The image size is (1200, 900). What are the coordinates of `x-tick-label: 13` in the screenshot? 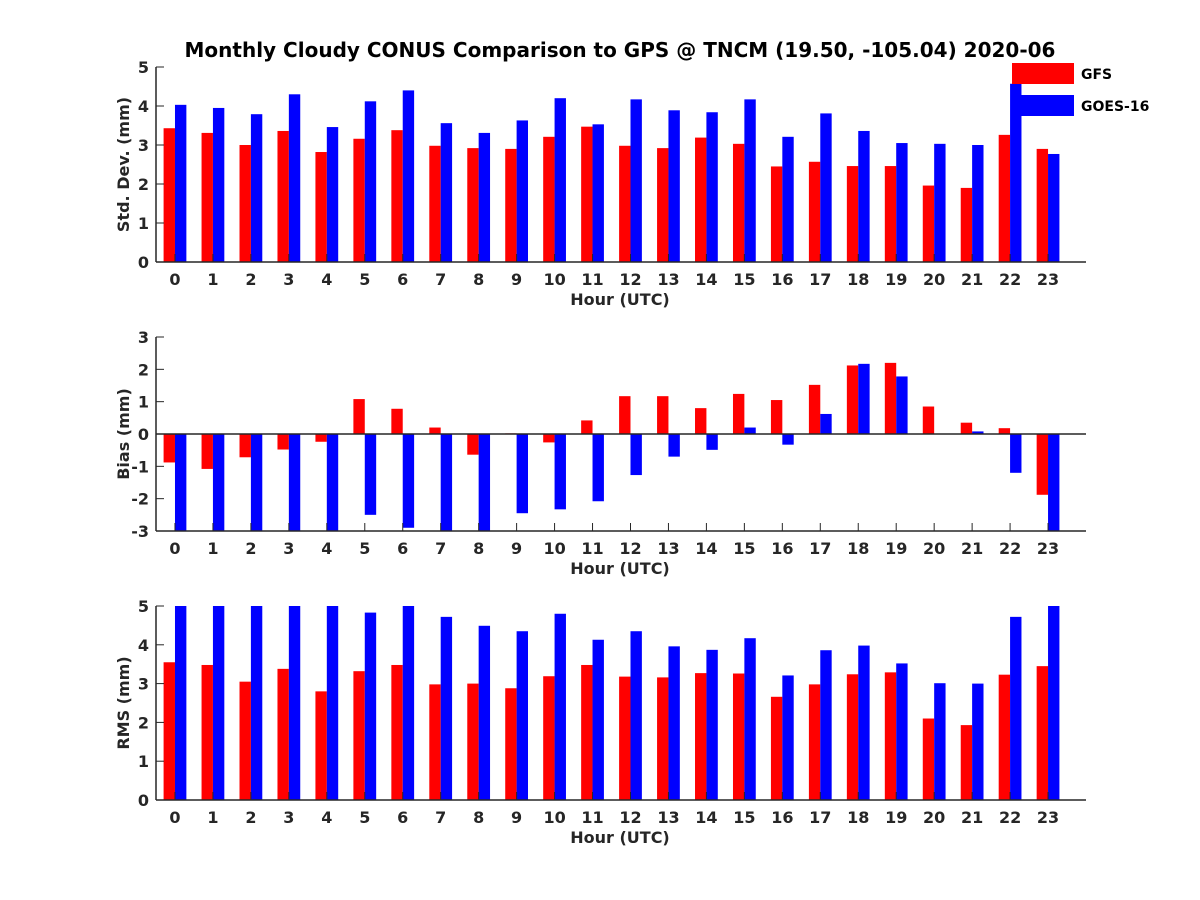 It's located at (668, 548).